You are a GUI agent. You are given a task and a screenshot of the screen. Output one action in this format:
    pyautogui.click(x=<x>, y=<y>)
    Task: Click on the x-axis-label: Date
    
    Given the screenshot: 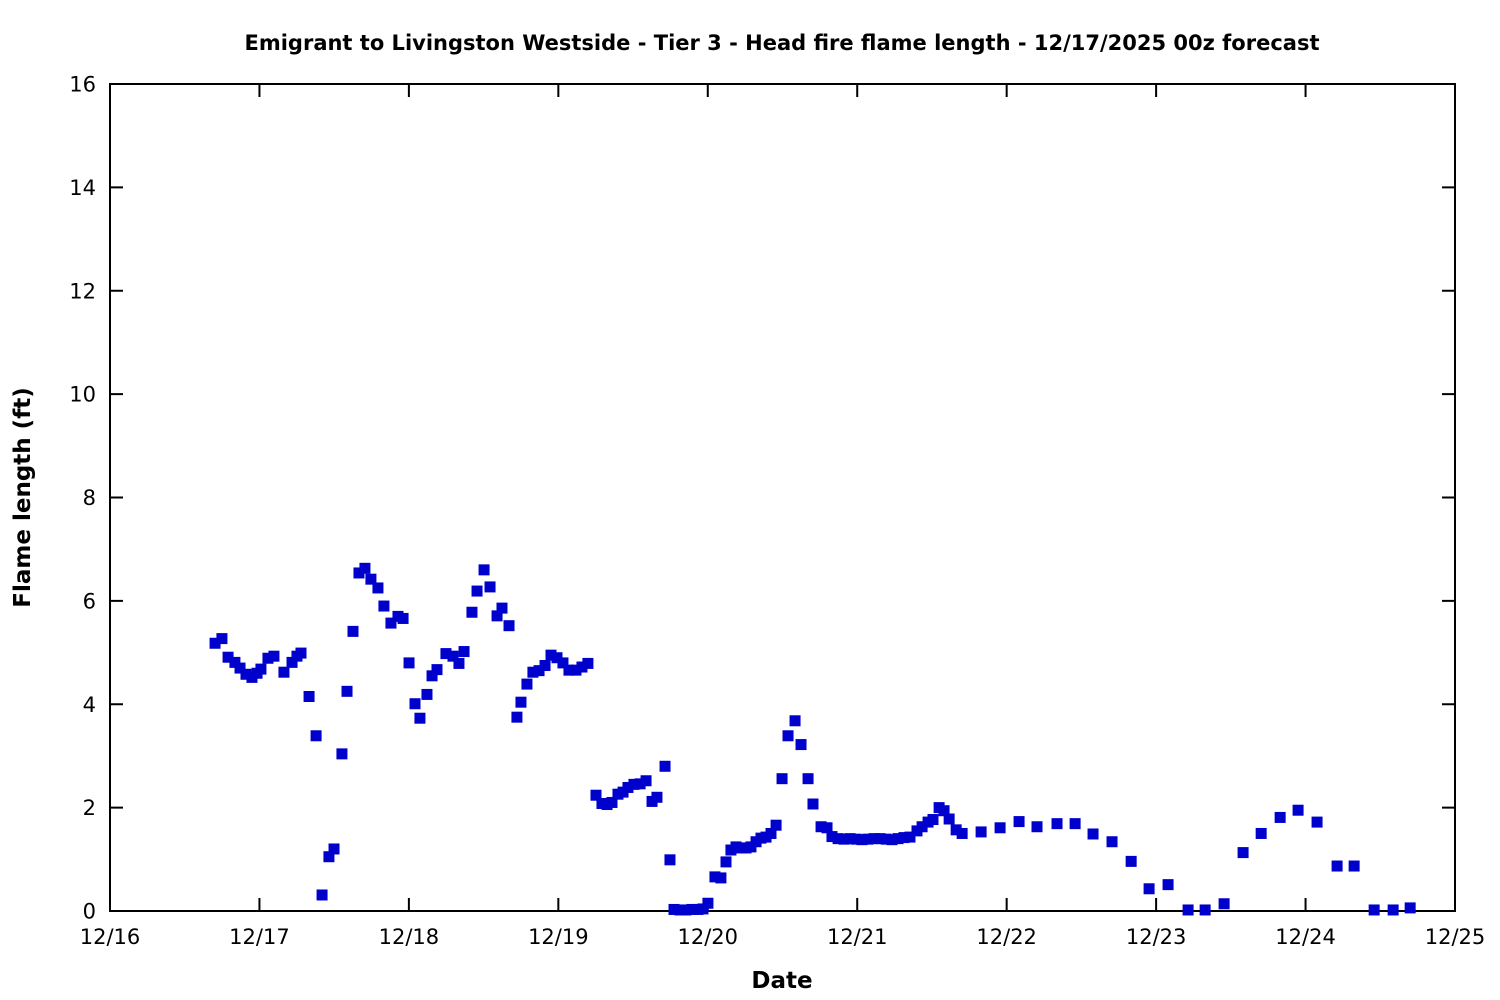 What is the action you would take?
    pyautogui.click(x=781, y=981)
    